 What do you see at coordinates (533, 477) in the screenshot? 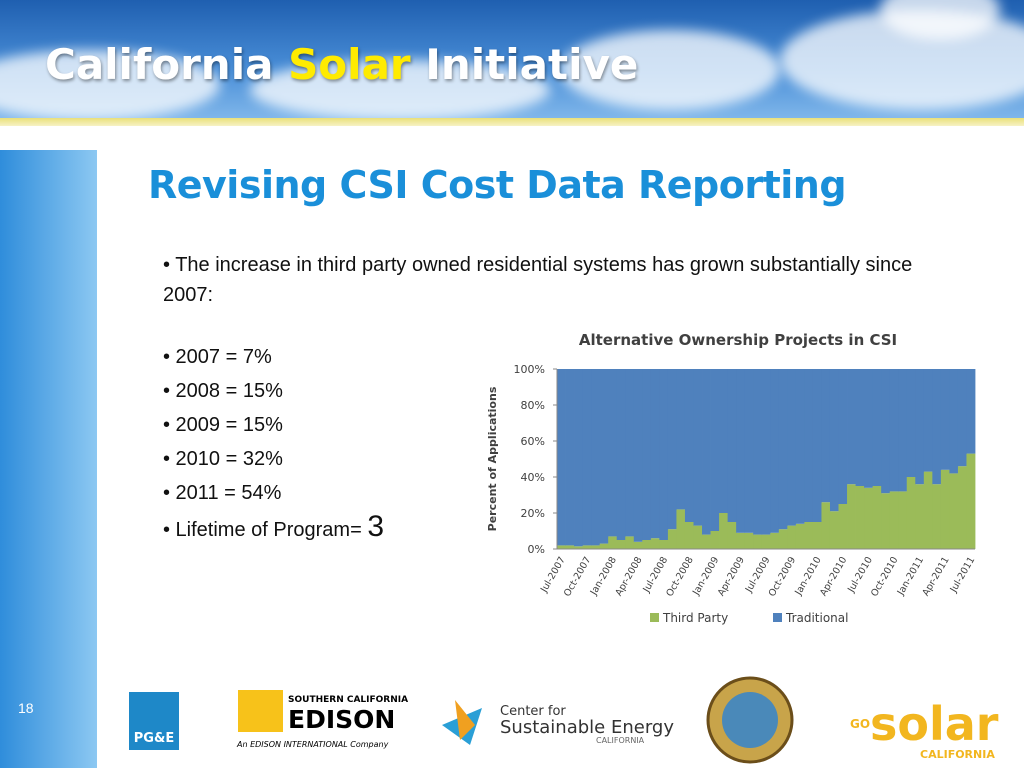
I see `y-tick-label: 40%` at bounding box center [533, 477].